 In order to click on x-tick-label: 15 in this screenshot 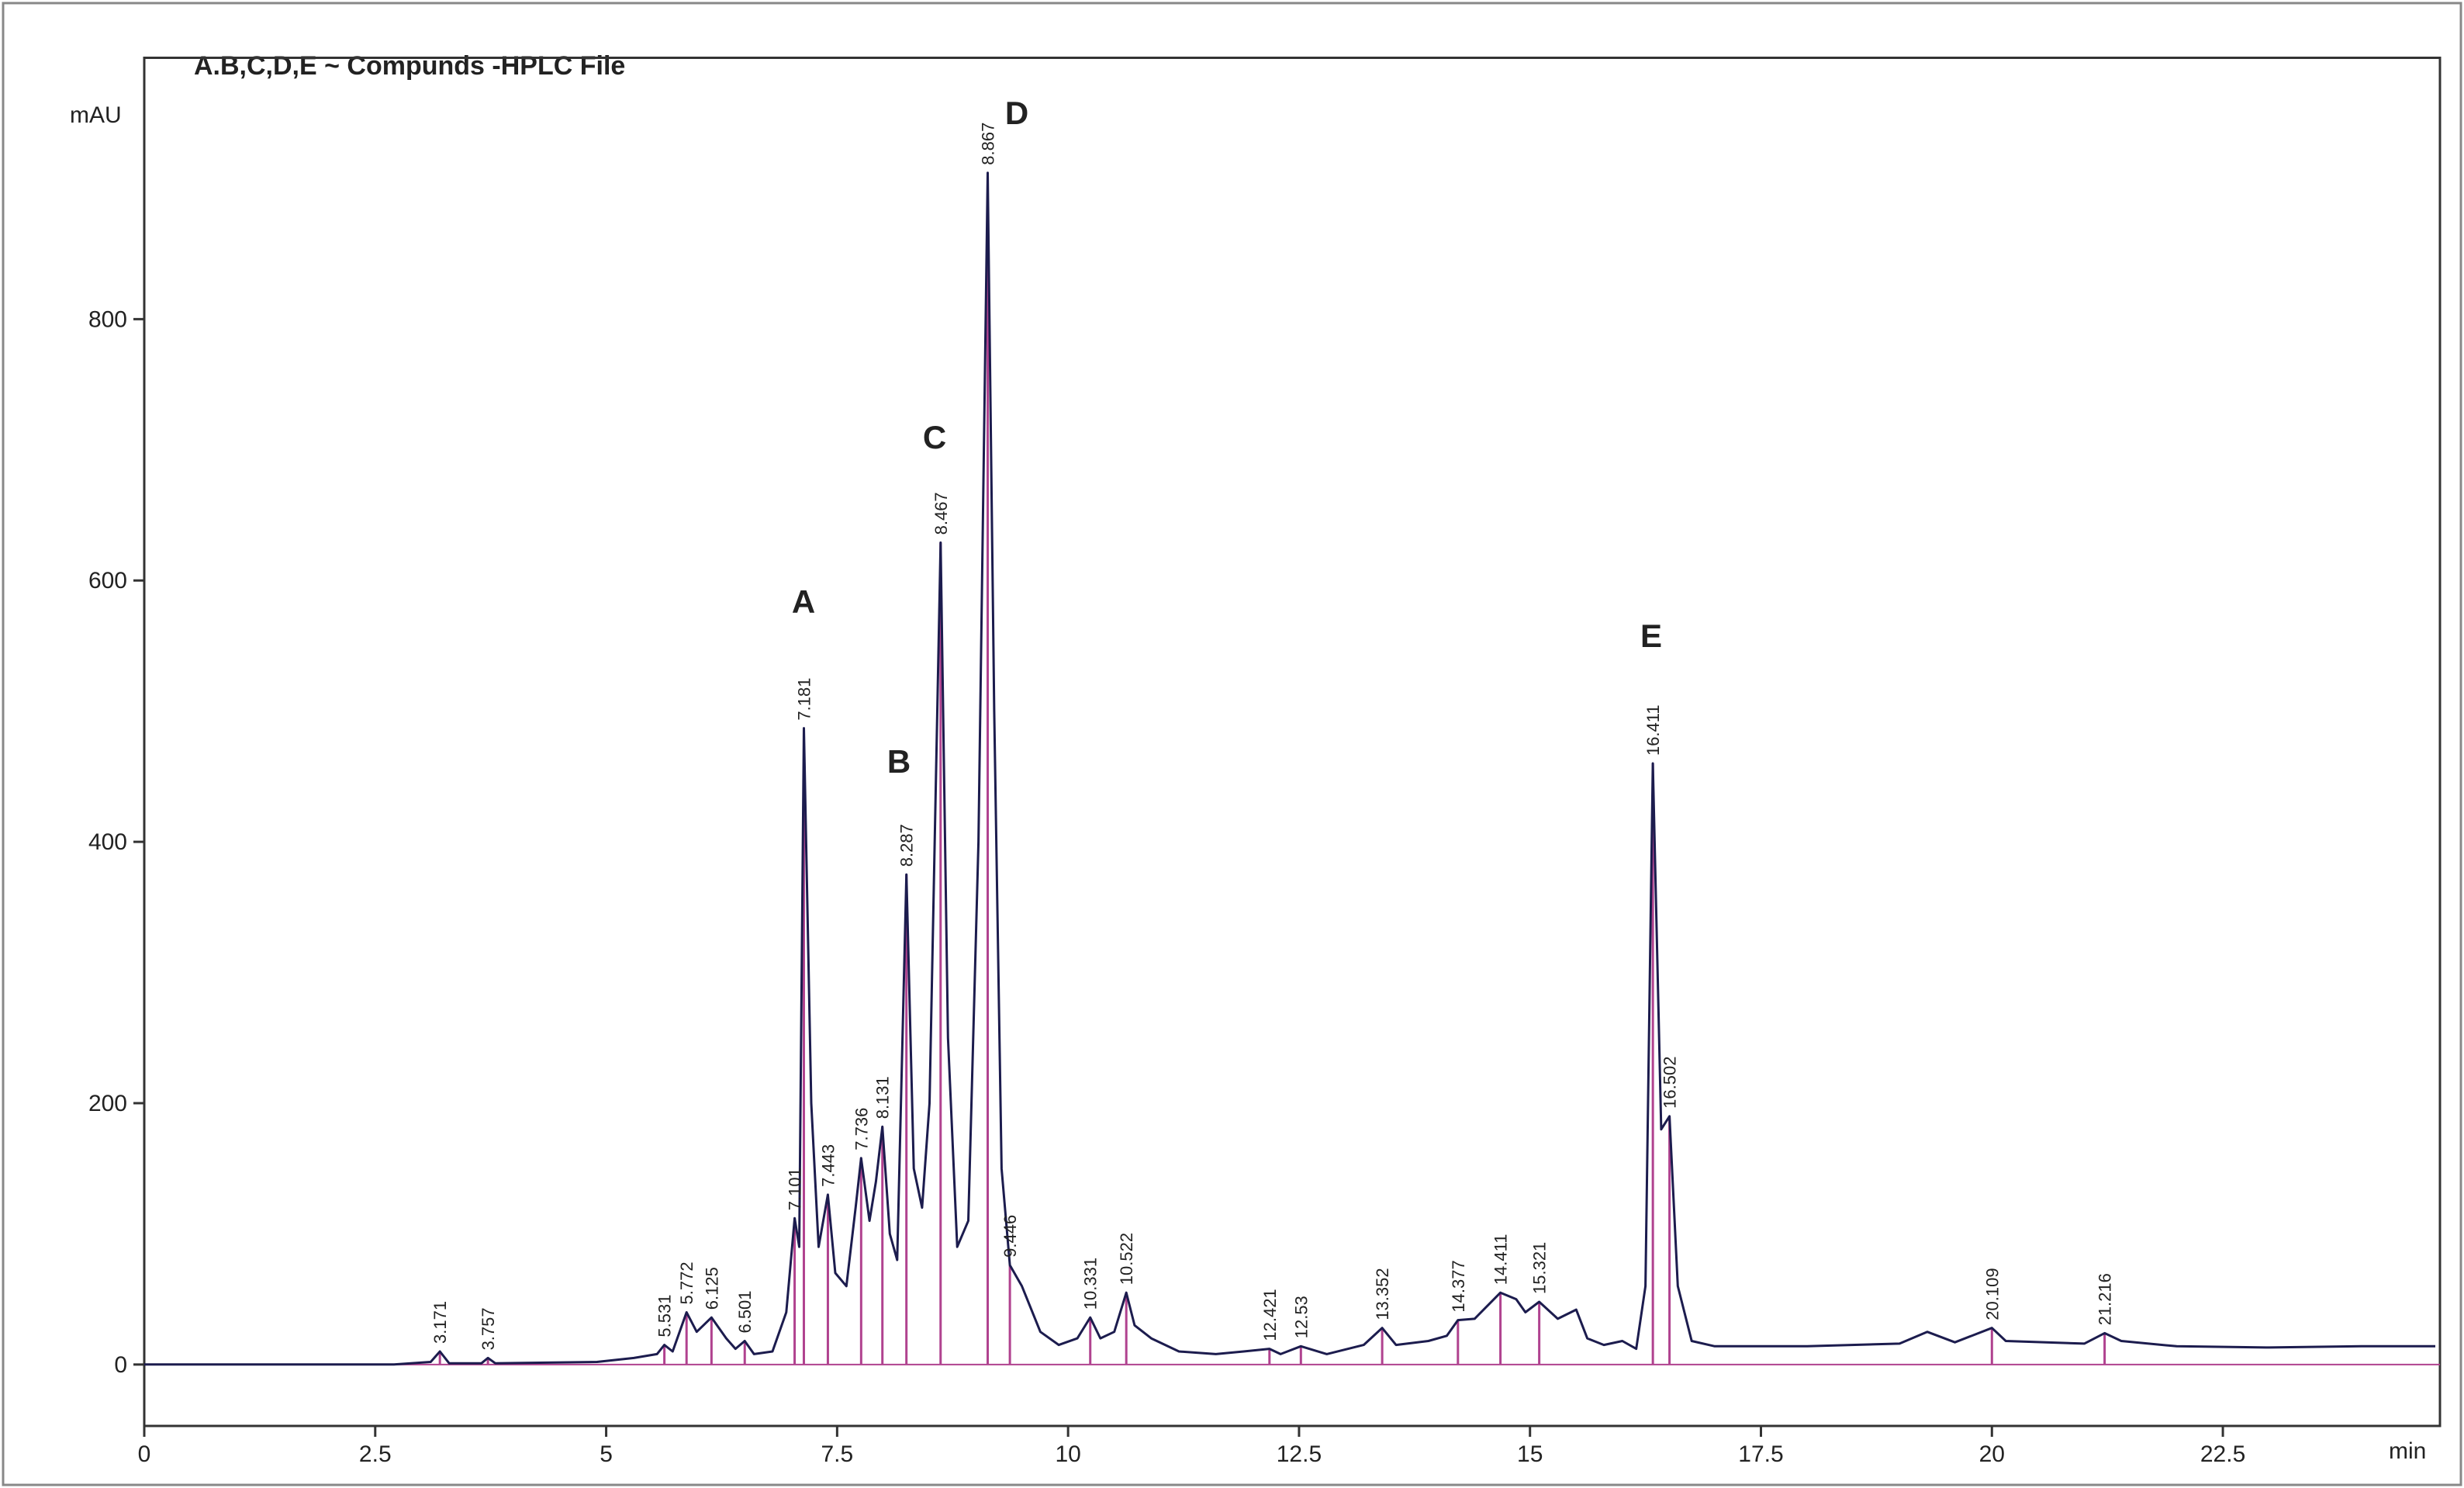, I will do `click(1530, 1454)`.